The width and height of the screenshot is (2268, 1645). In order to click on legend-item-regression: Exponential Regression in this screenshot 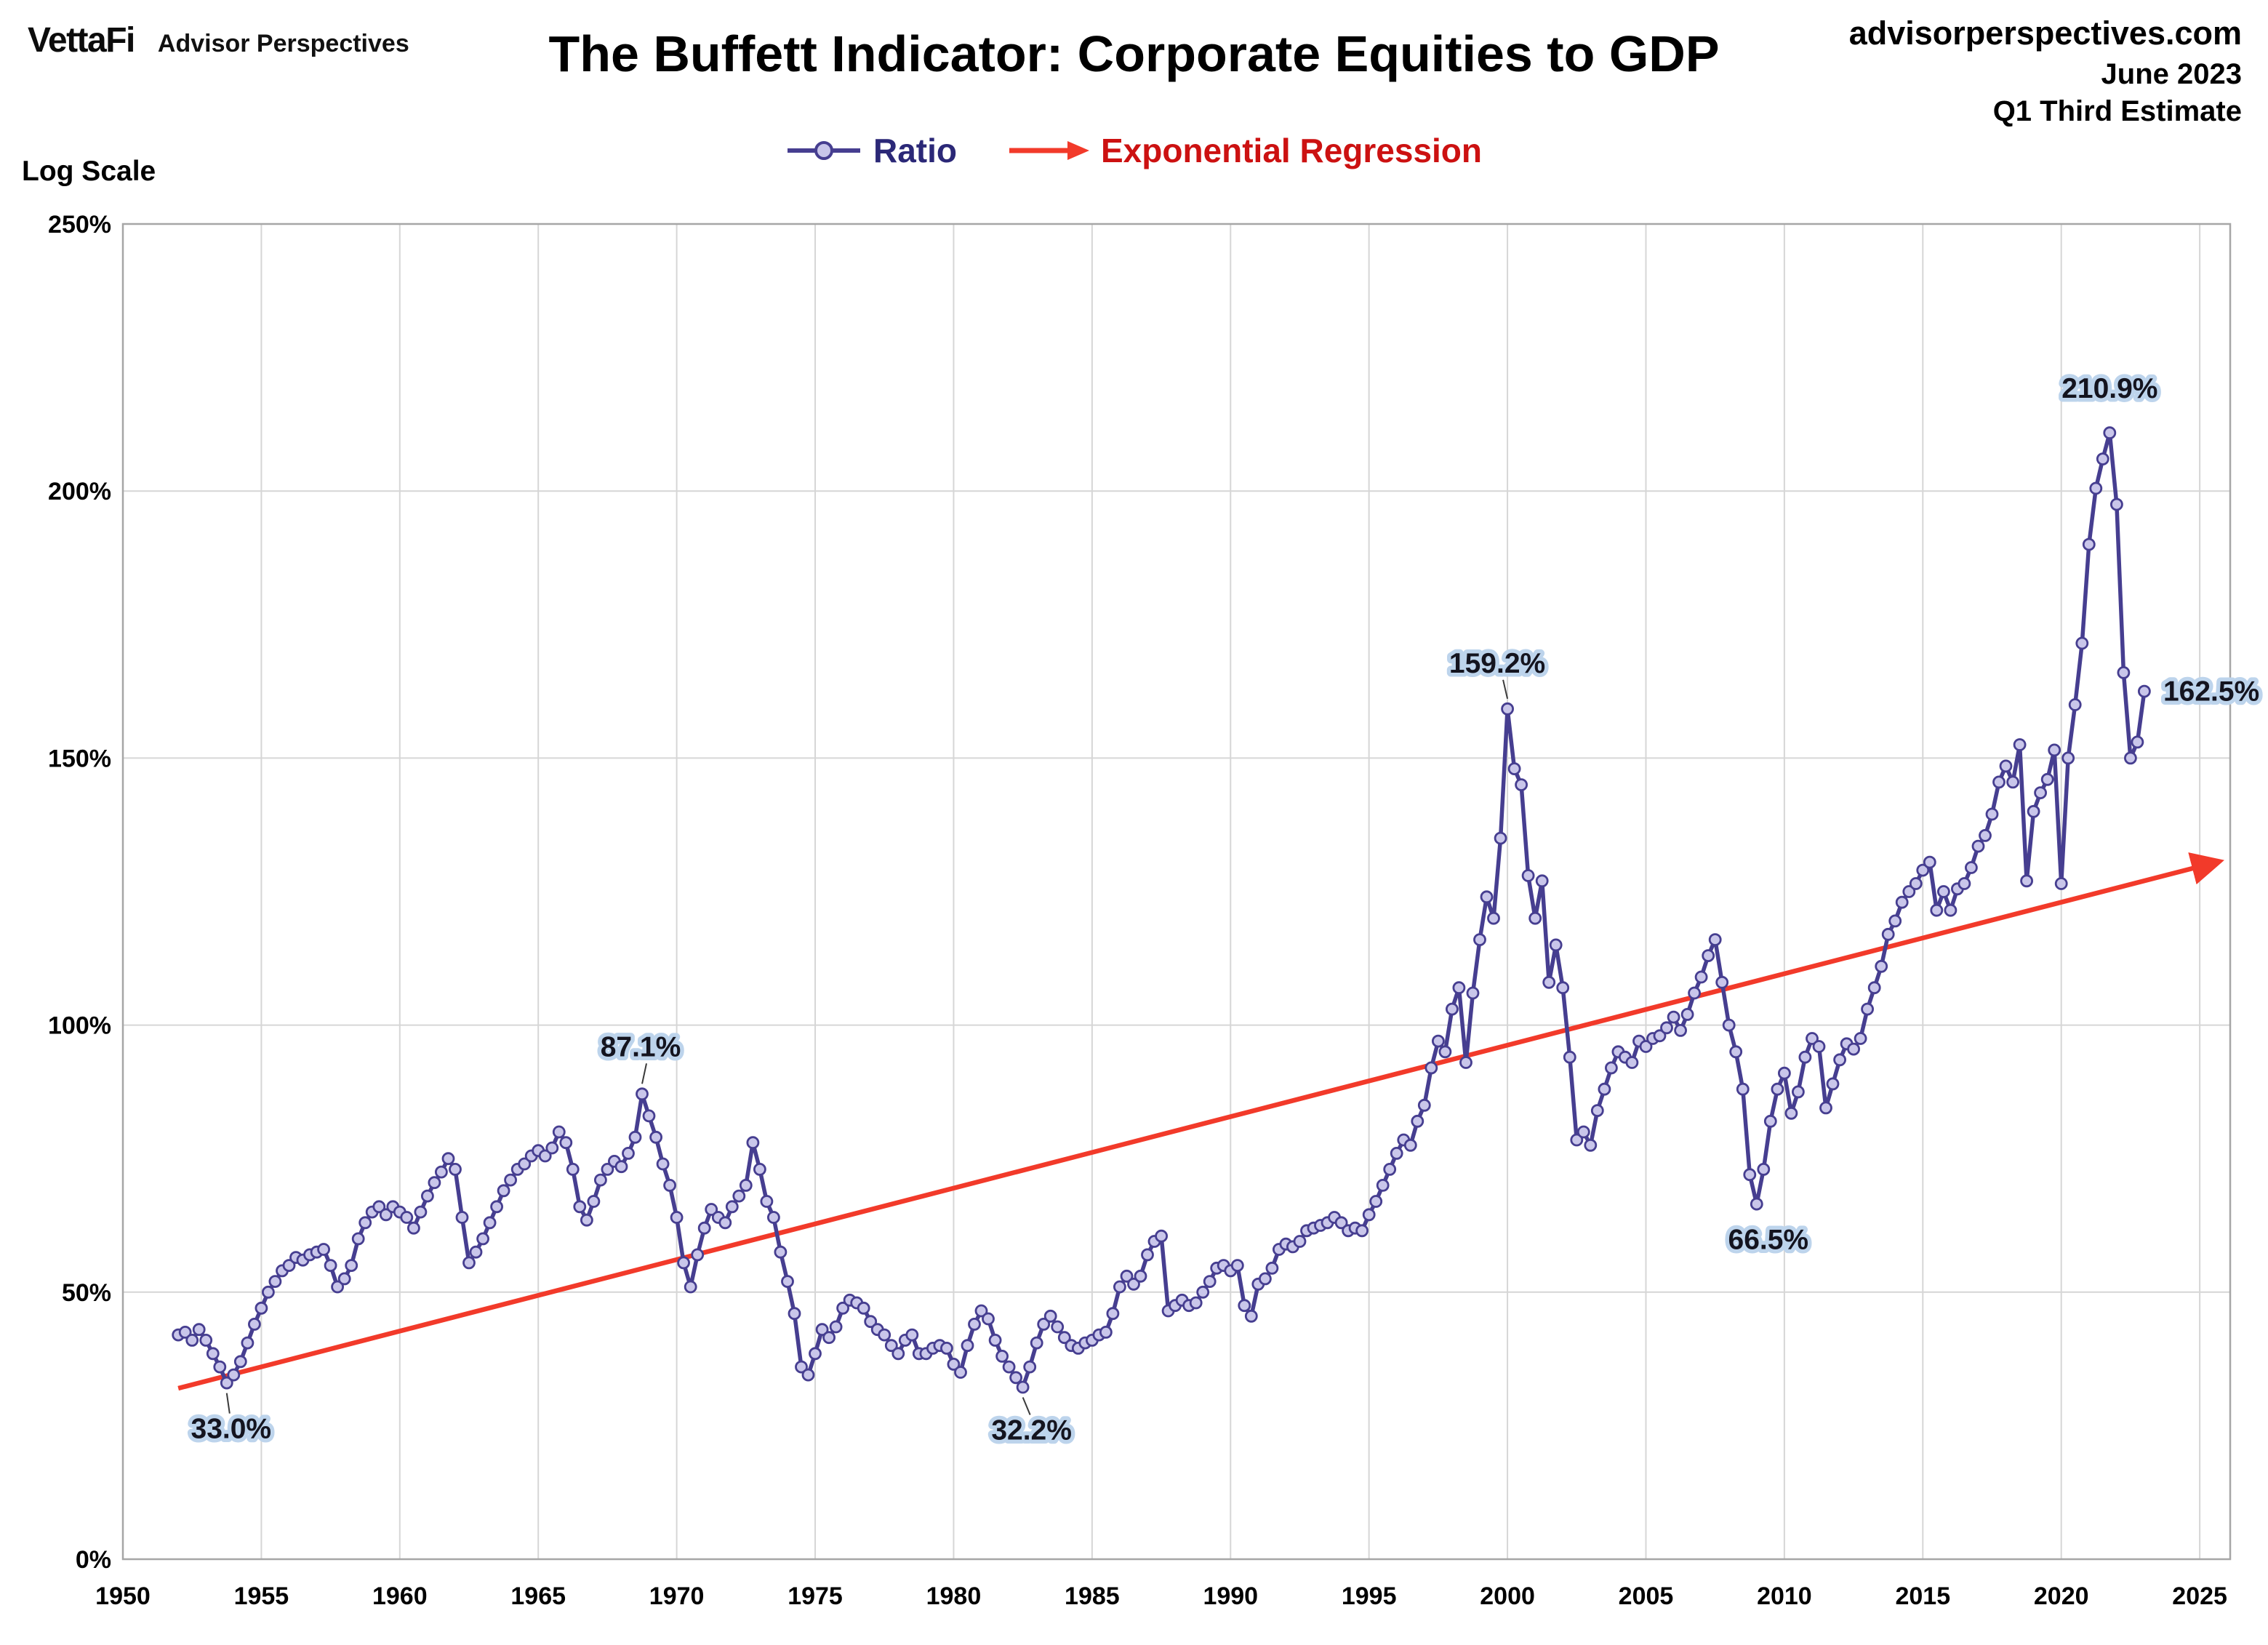, I will do `click(1245, 150)`.